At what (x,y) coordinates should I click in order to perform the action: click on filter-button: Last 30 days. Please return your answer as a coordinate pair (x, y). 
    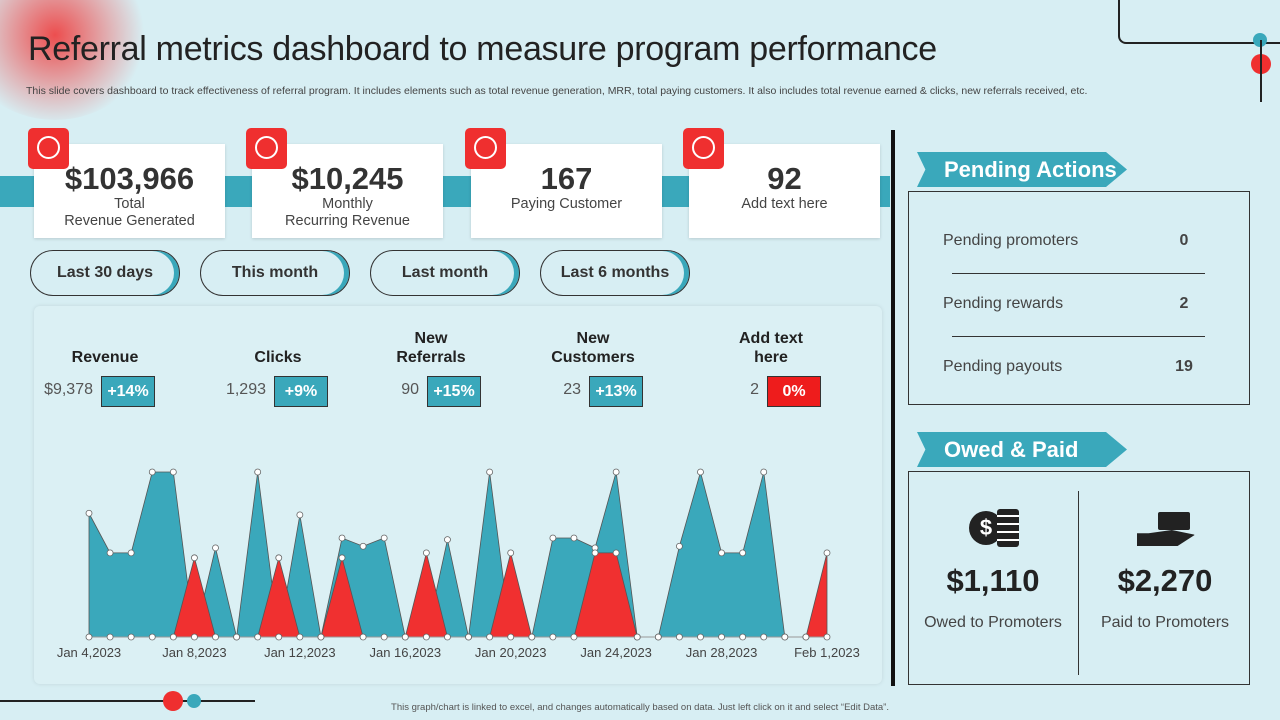
    Looking at the image, I should click on (105, 273).